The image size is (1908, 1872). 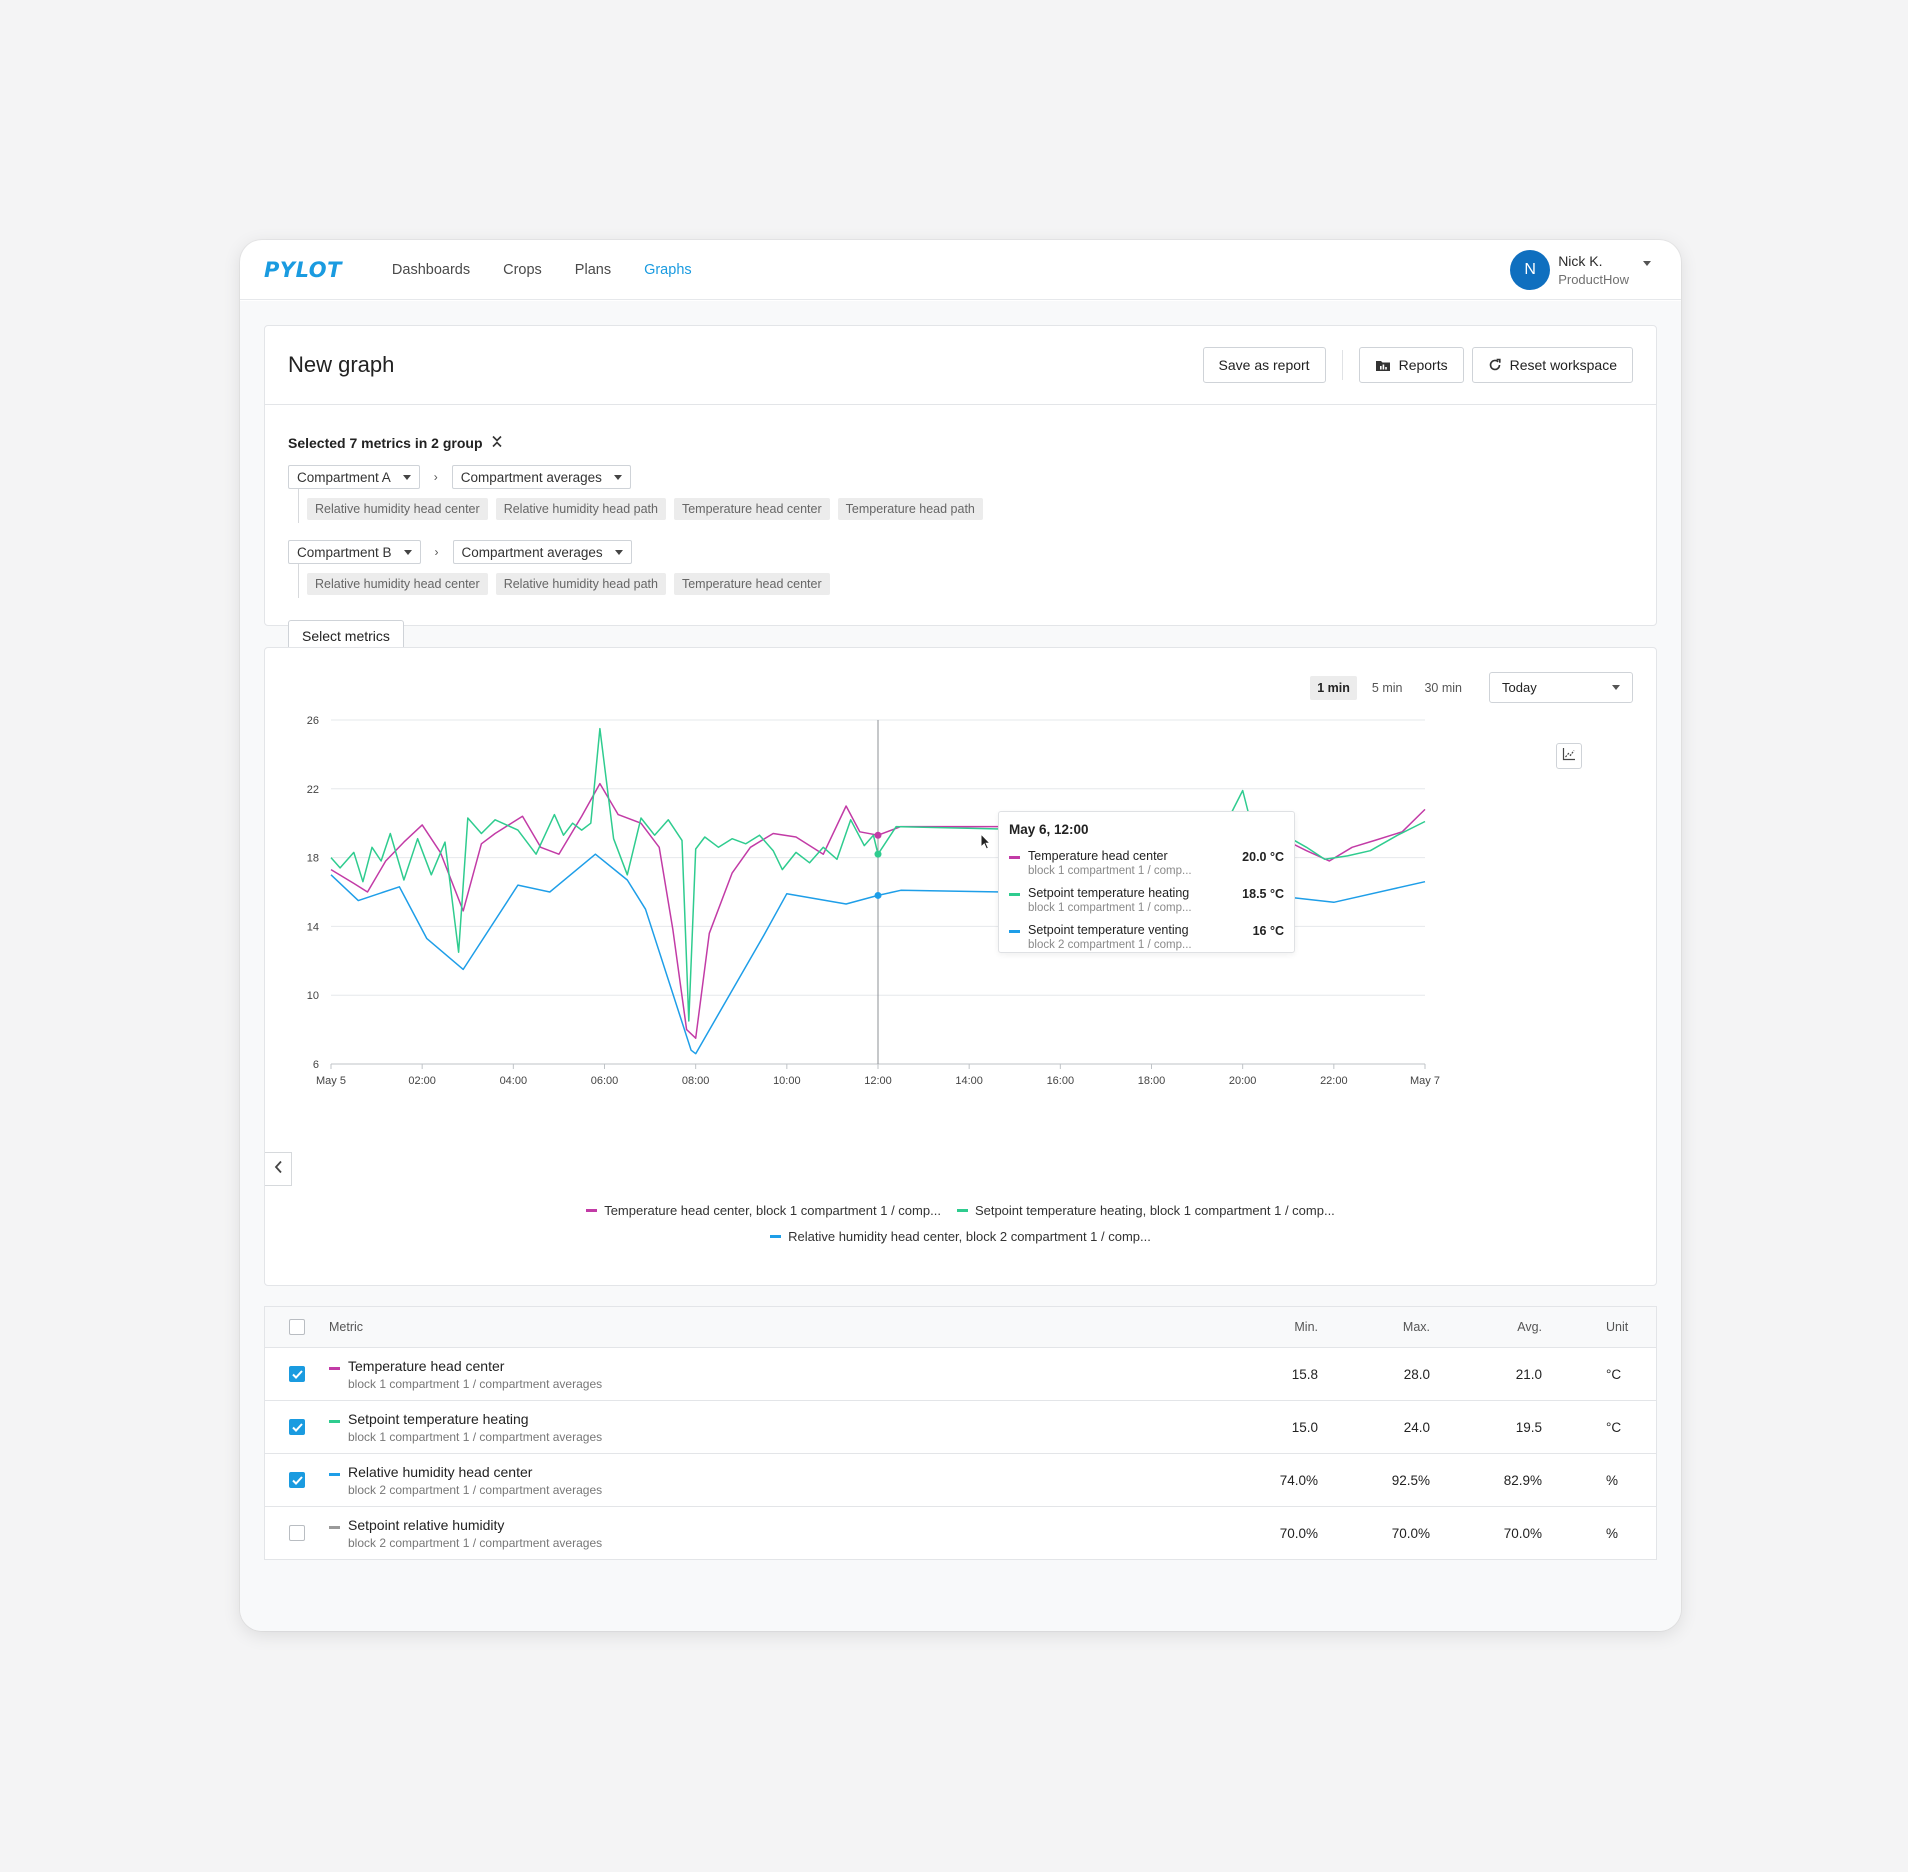 I want to click on y-tick-label: 18, so click(x=313, y=859).